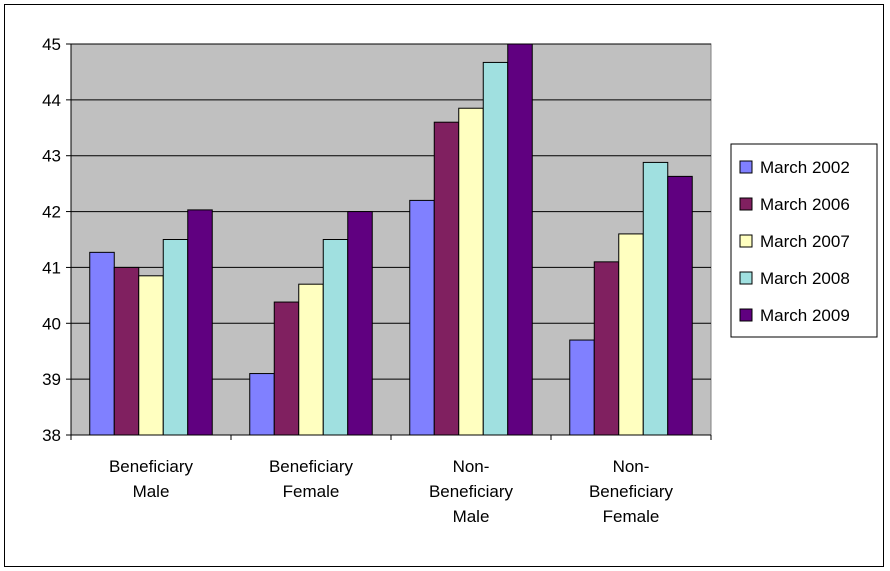 This screenshot has height=571, width=890. Describe the element at coordinates (51, 435) in the screenshot. I see `y-tick-label-38: 38` at that location.